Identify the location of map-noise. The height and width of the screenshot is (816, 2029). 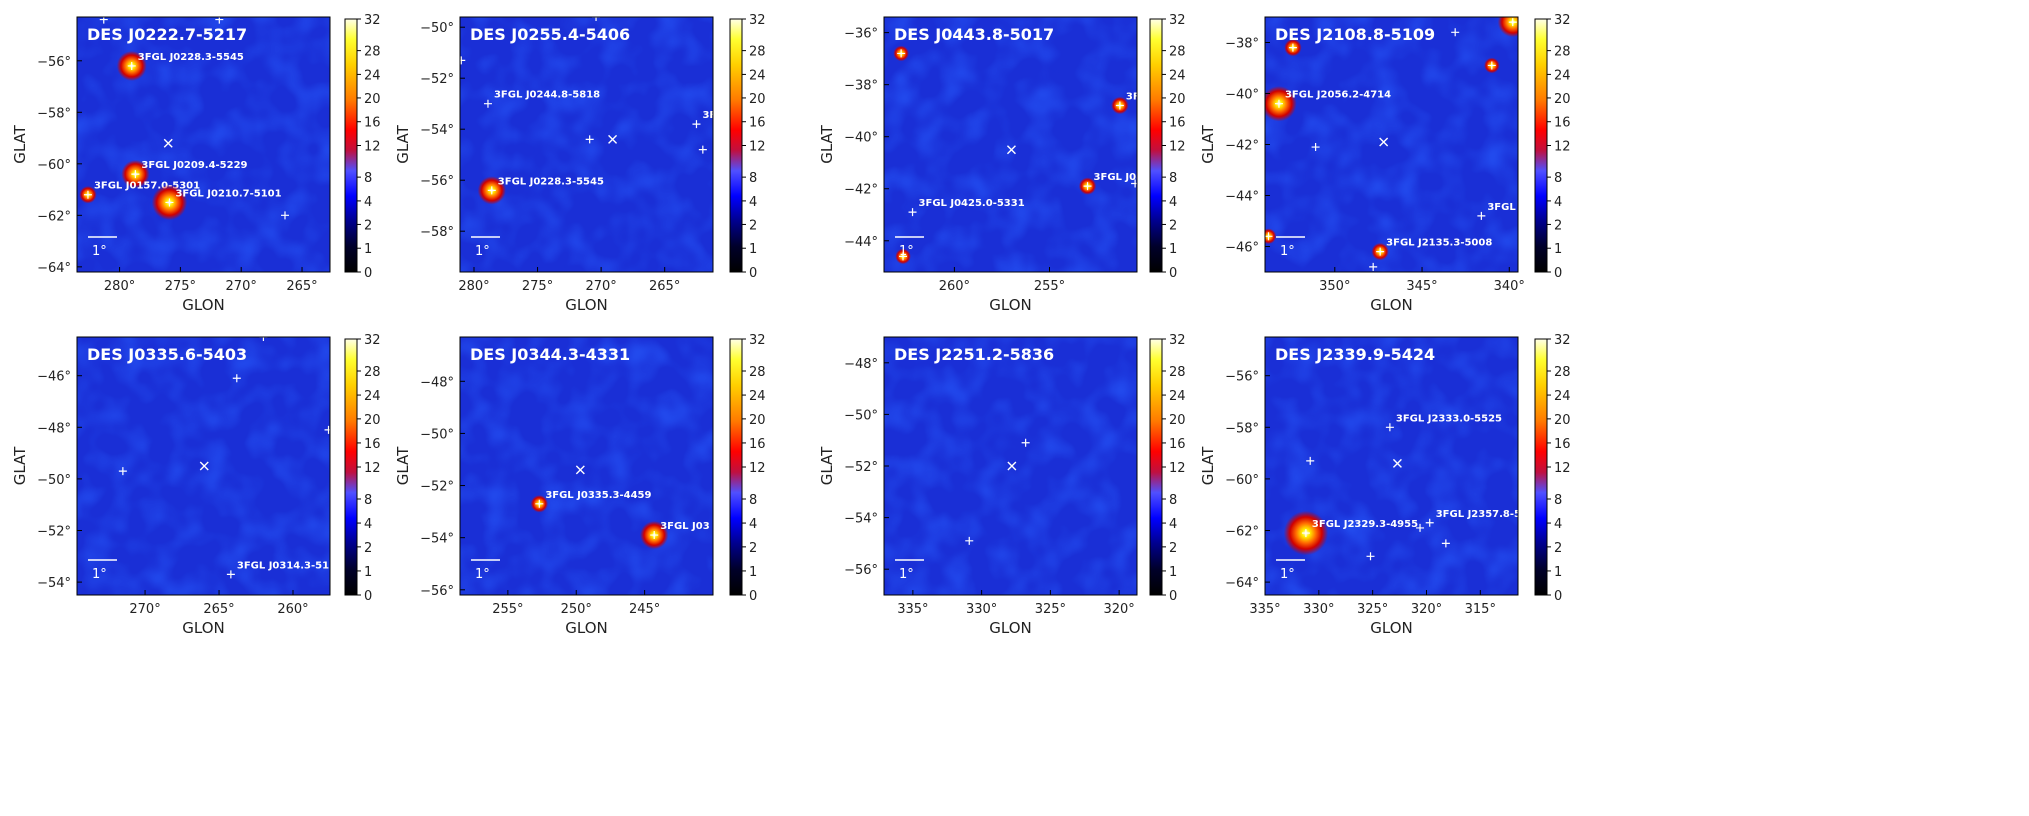
(1010, 466).